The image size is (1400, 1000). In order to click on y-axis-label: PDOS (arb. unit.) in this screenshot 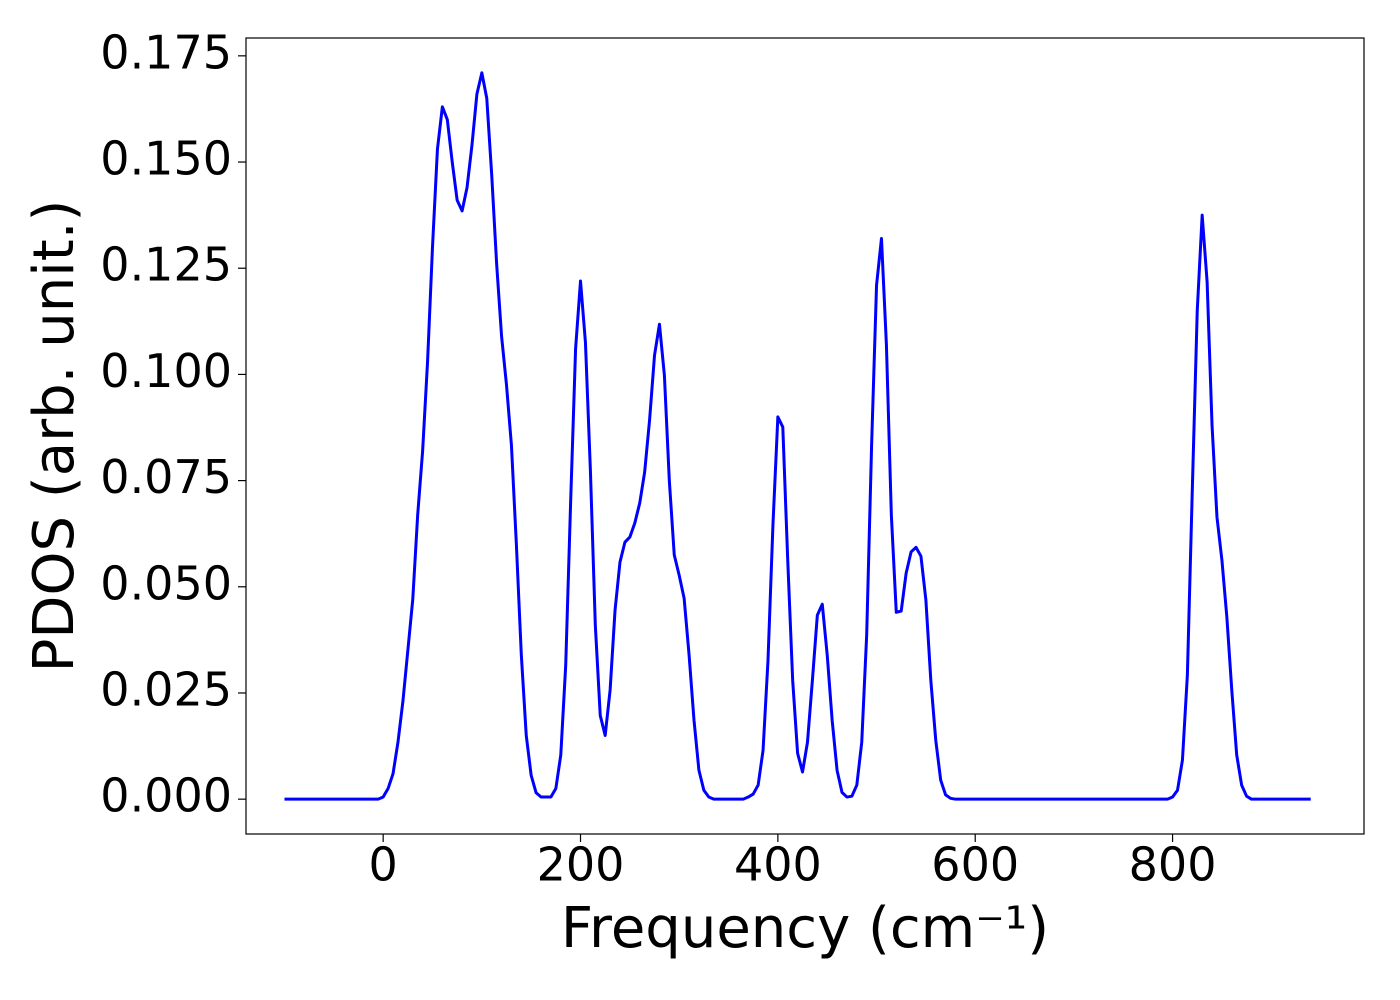, I will do `click(54, 436)`.